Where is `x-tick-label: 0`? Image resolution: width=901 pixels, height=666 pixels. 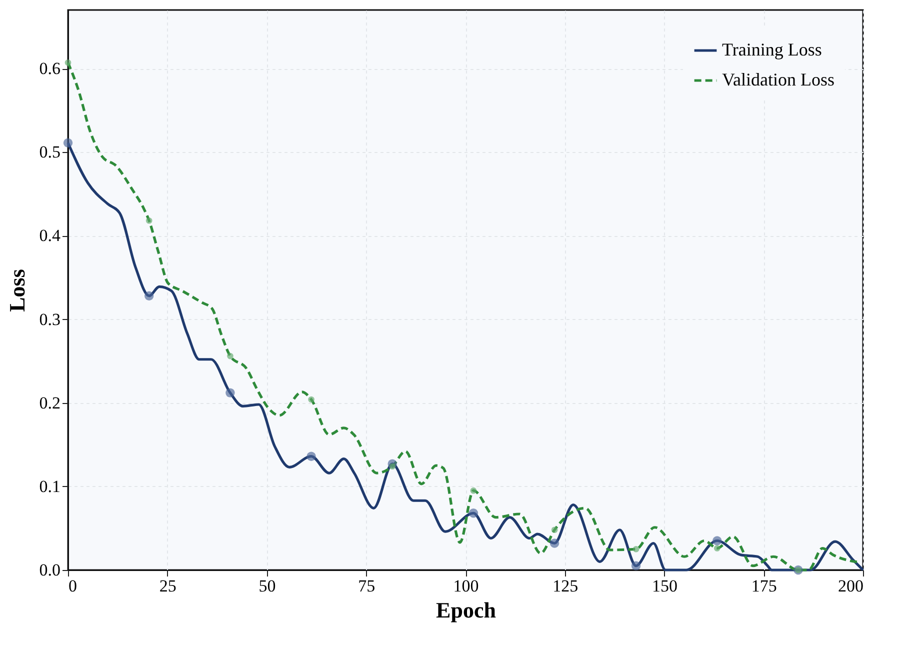
x-tick-label: 0 is located at coordinates (72, 586).